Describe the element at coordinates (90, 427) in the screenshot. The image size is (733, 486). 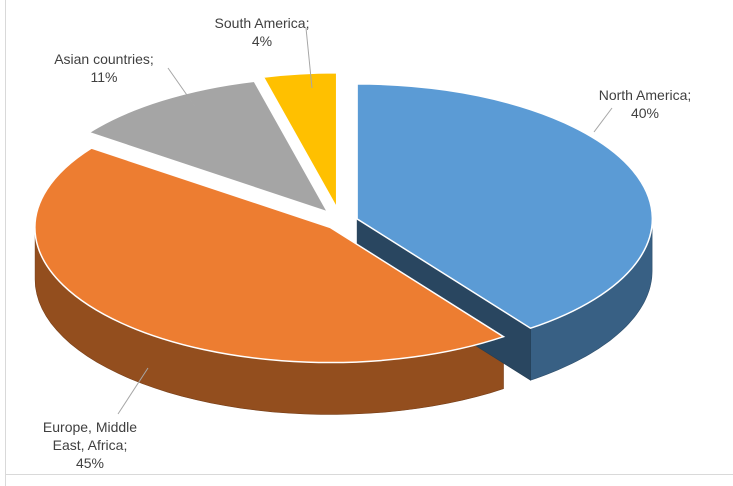
I see `data-label-line: Europe, Middle` at that location.